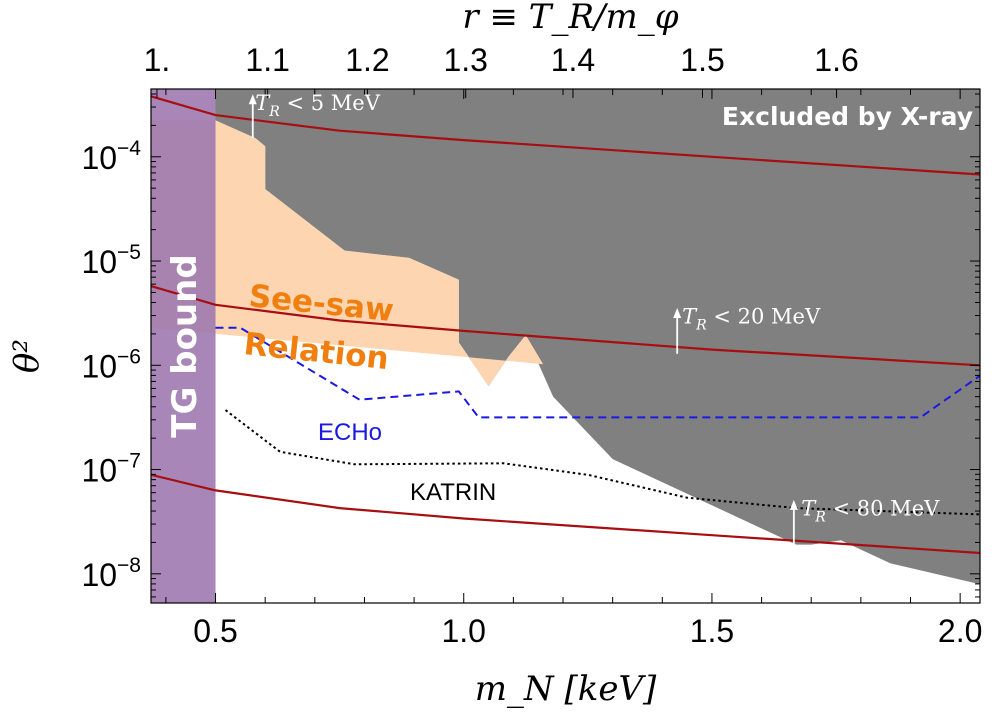  I want to click on top-tick-label: 1.1, so click(267, 60).